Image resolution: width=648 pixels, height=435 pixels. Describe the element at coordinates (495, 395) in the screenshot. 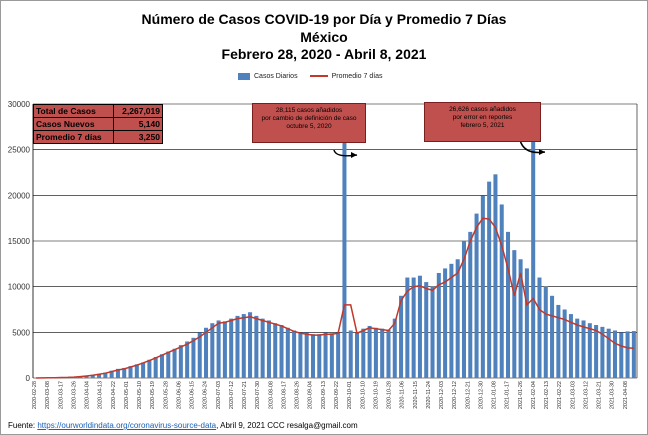

I see `x-tick-label: 2021-01-08` at that location.